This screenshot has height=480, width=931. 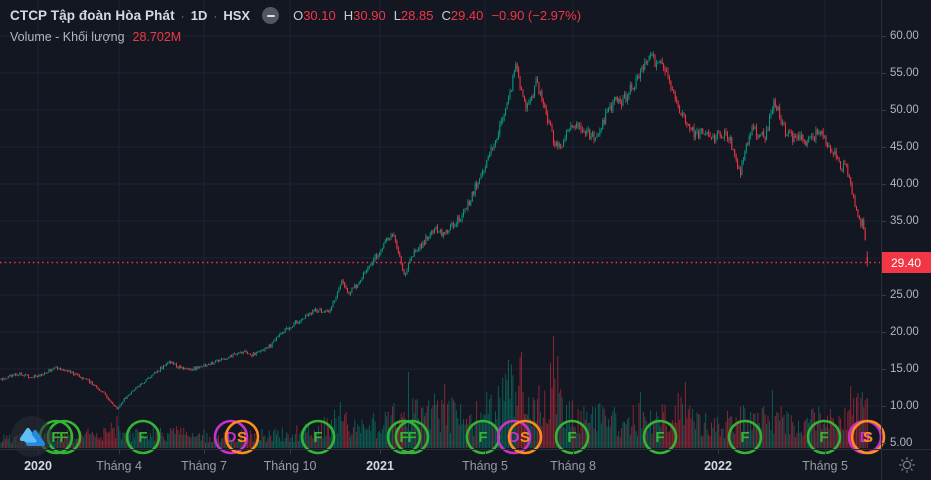 What do you see at coordinates (271, 15) in the screenshot?
I see `legend-collapse-button` at bounding box center [271, 15].